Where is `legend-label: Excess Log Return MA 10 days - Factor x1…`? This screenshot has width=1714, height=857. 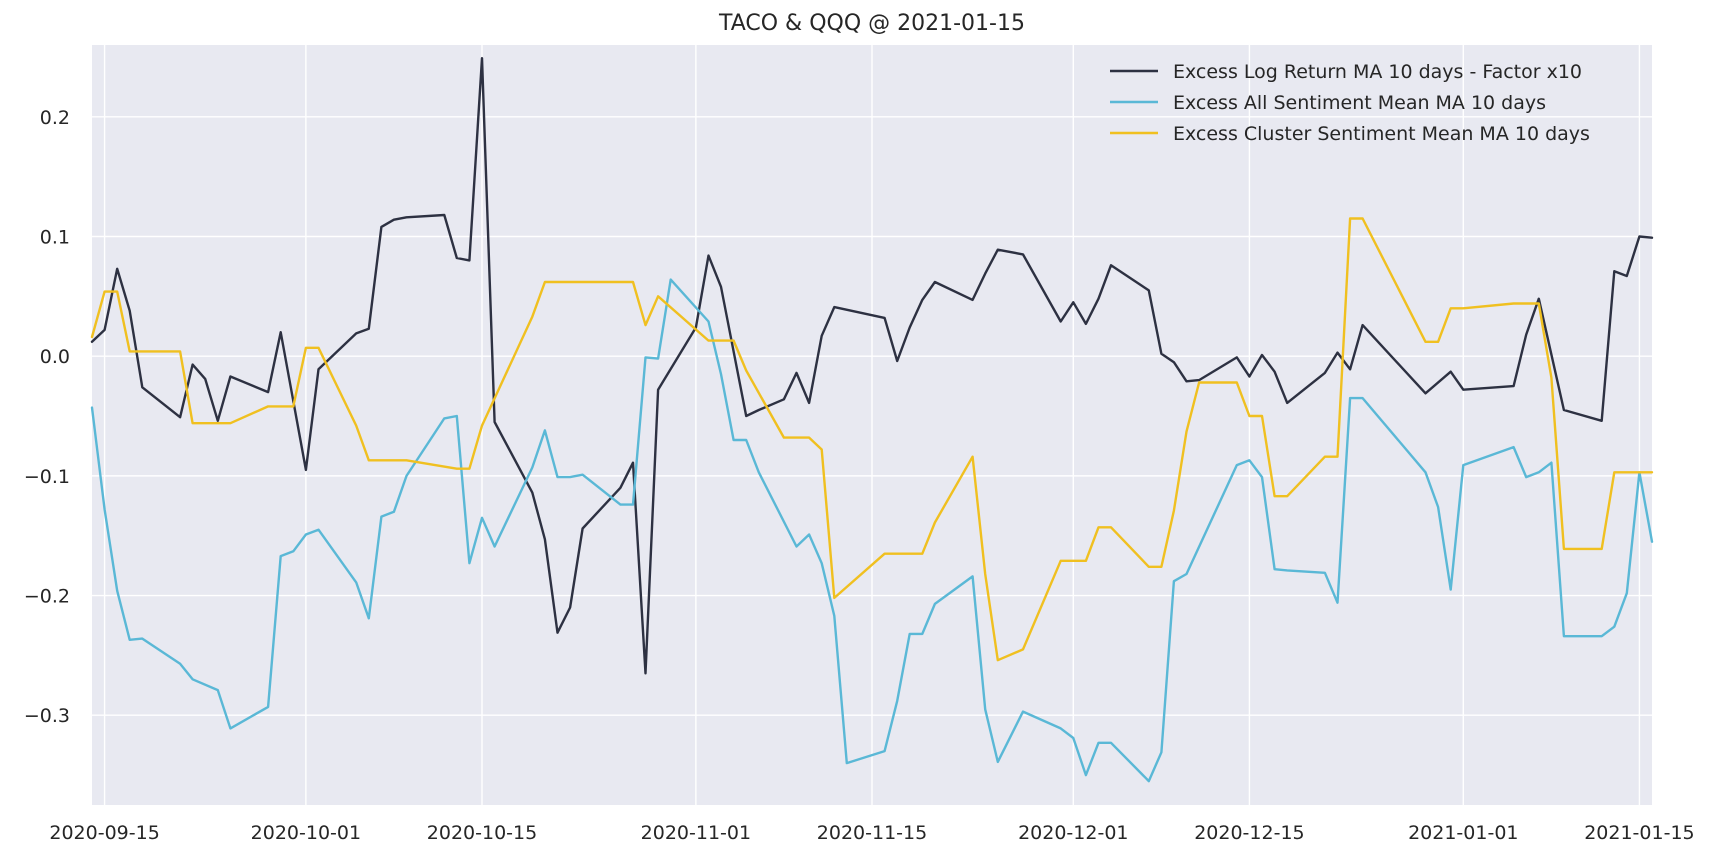
legend-label: Excess Log Return MA 10 days - Factor x1… is located at coordinates (1377, 72).